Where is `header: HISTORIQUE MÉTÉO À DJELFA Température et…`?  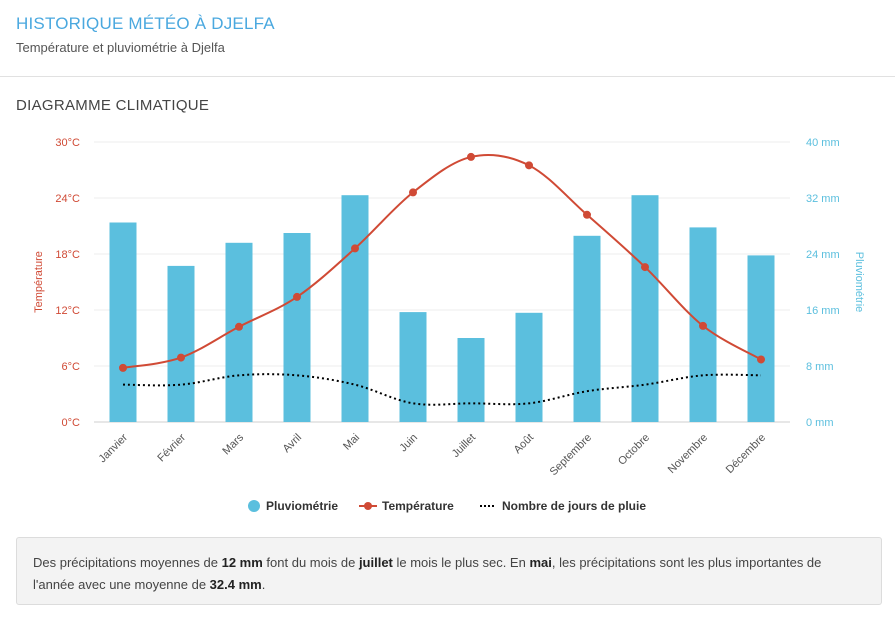 header: HISTORIQUE MÉTÉO À DJELFA Température et… is located at coordinates (447, 38).